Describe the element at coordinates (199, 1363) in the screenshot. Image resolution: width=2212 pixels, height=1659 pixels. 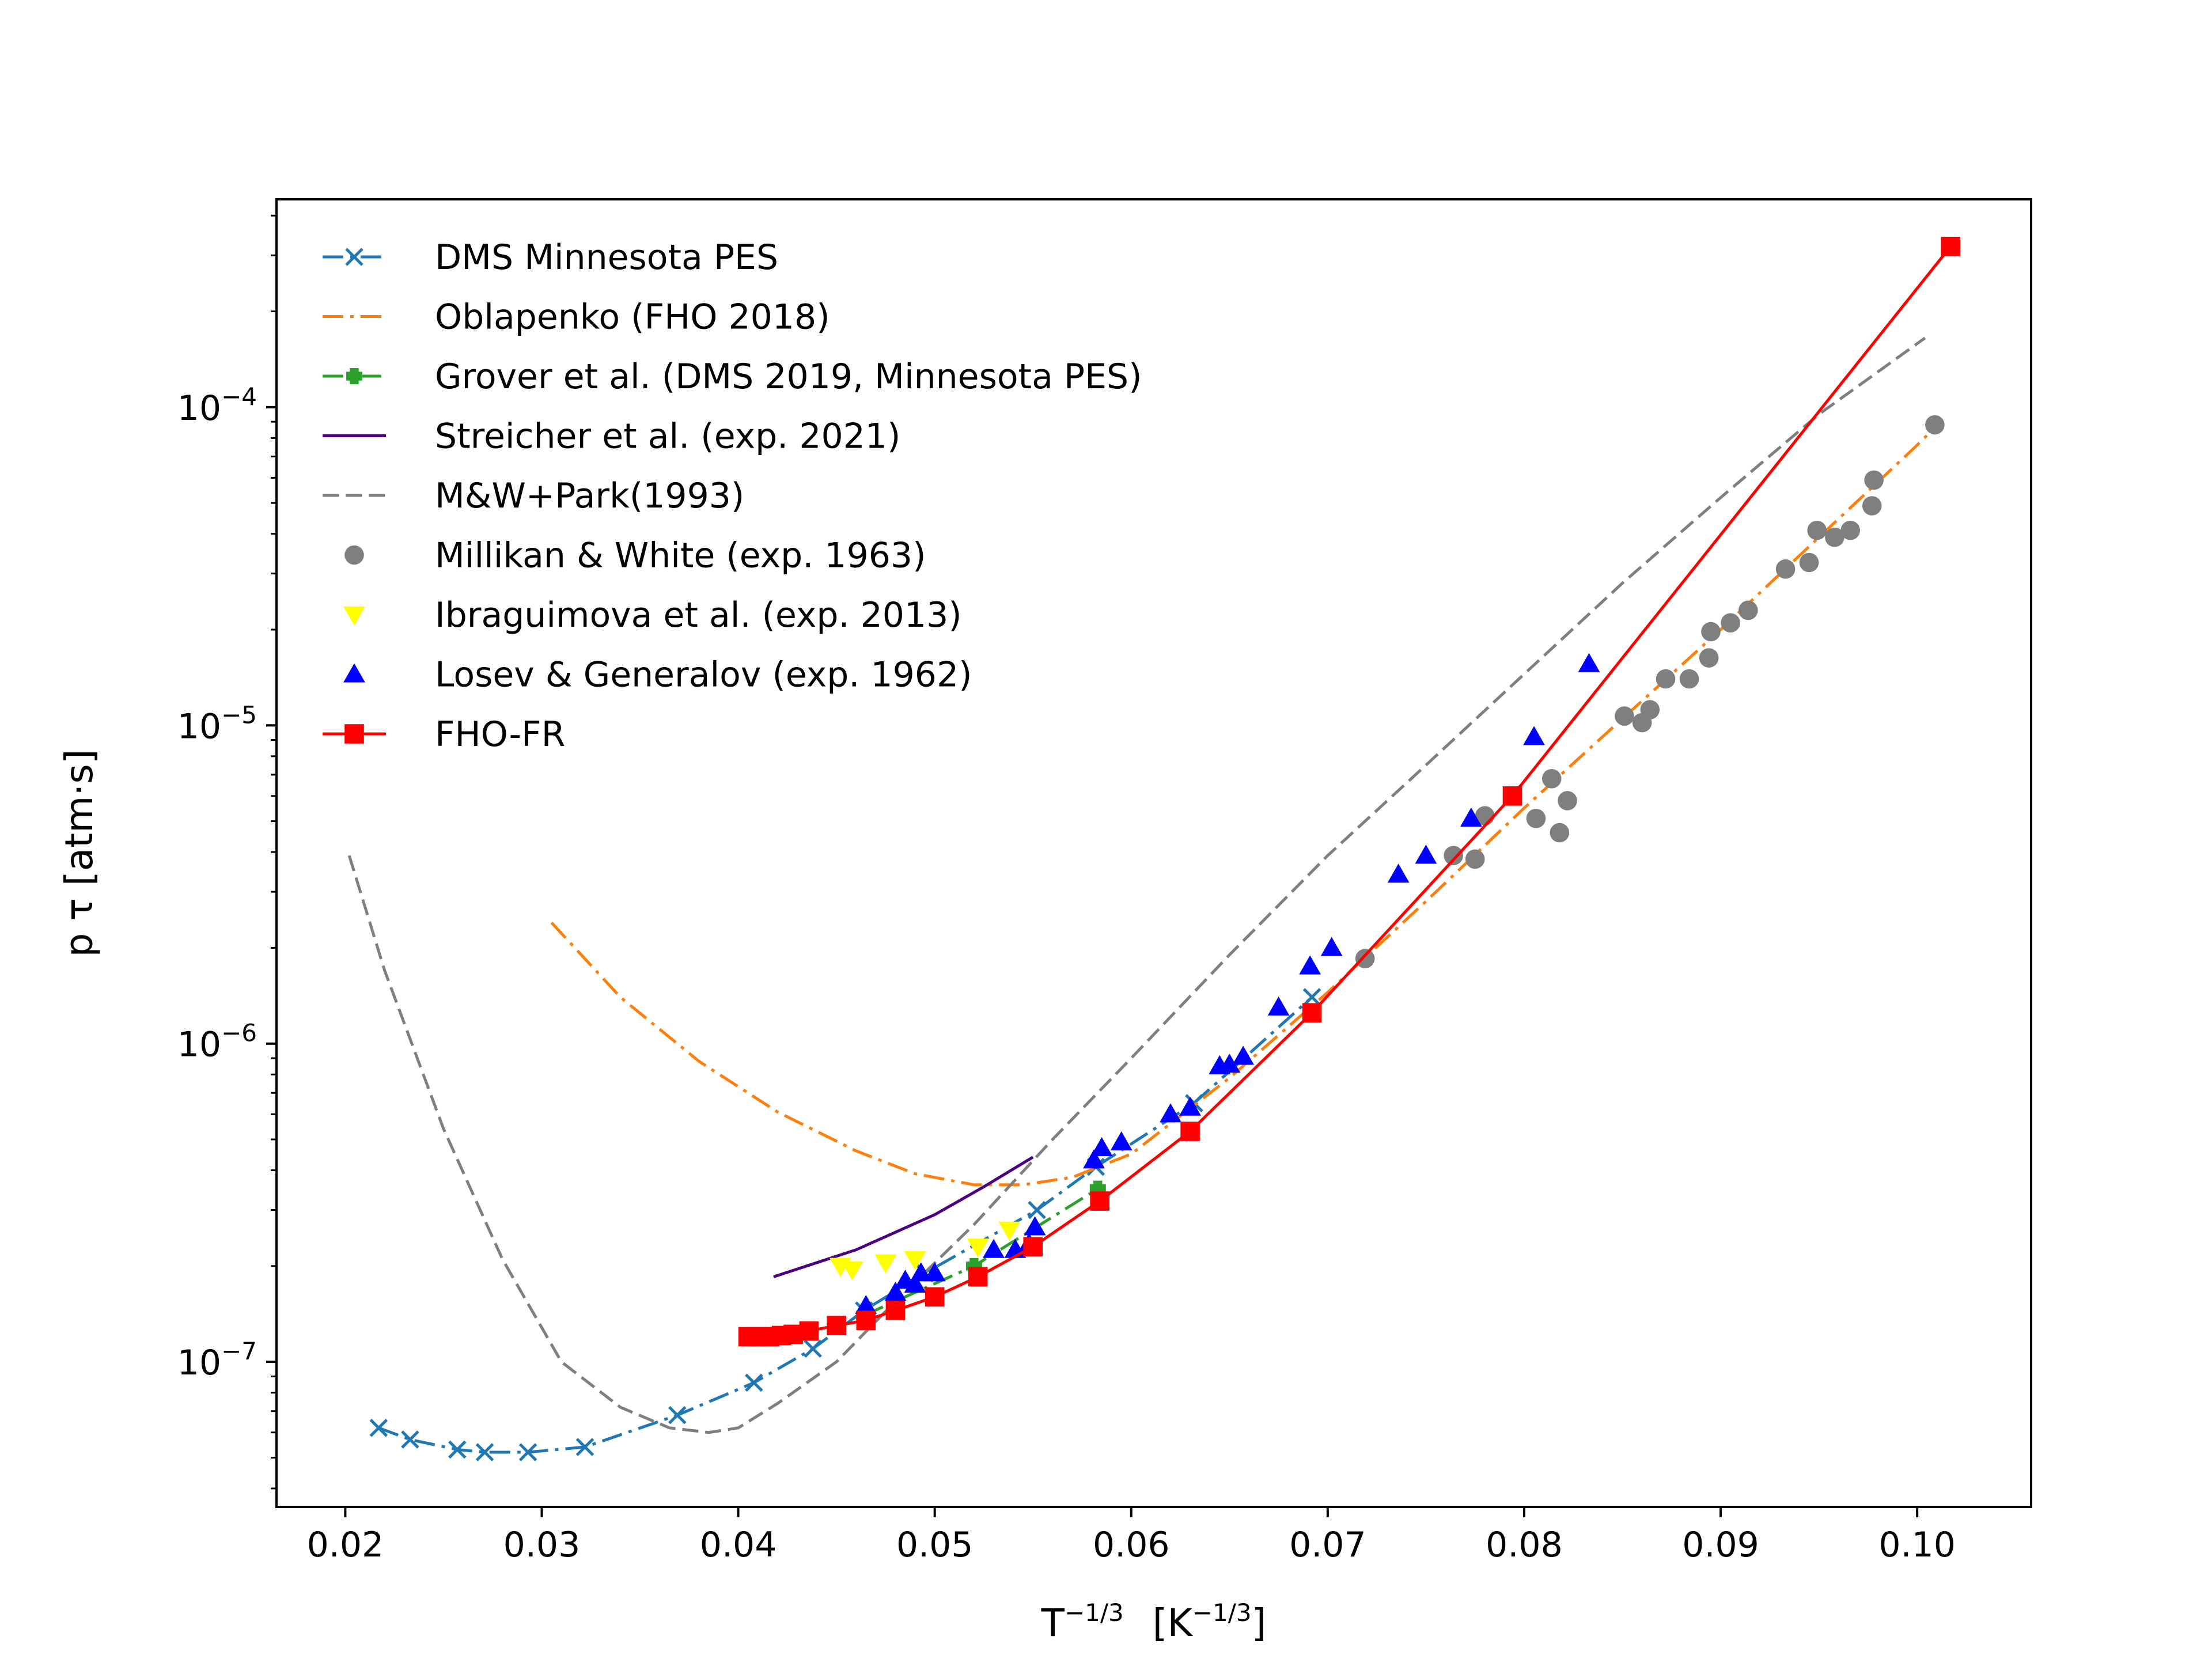
I see `y-tick-label-base-0: 10` at that location.